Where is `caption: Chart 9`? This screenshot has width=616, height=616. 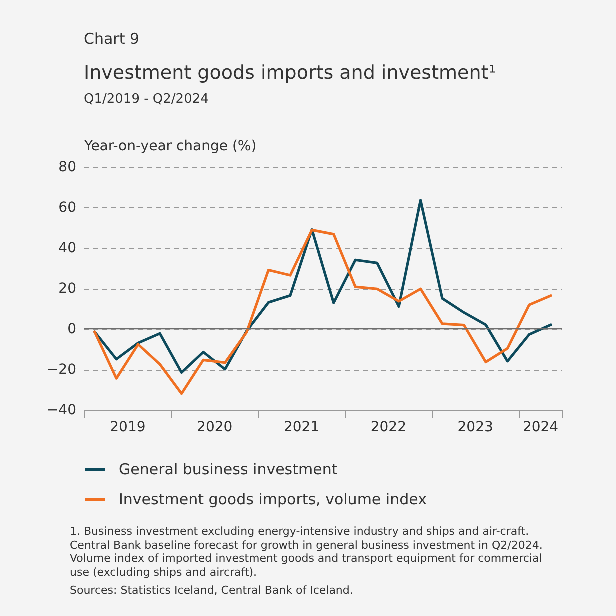 caption: Chart 9 is located at coordinates (112, 39).